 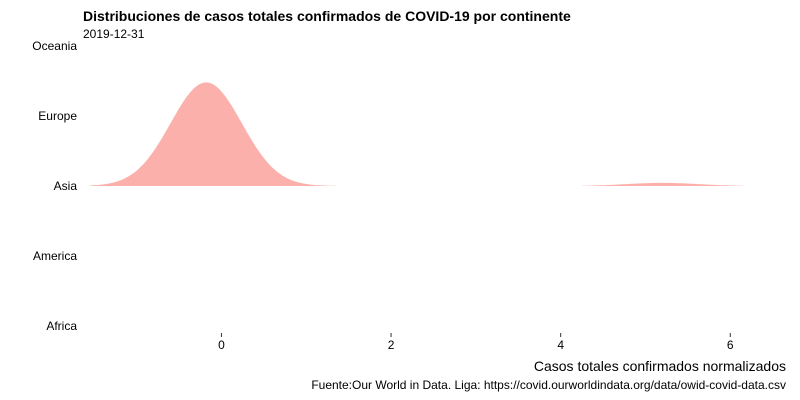 What do you see at coordinates (391, 345) in the screenshot?
I see `x-tick-label: 2` at bounding box center [391, 345].